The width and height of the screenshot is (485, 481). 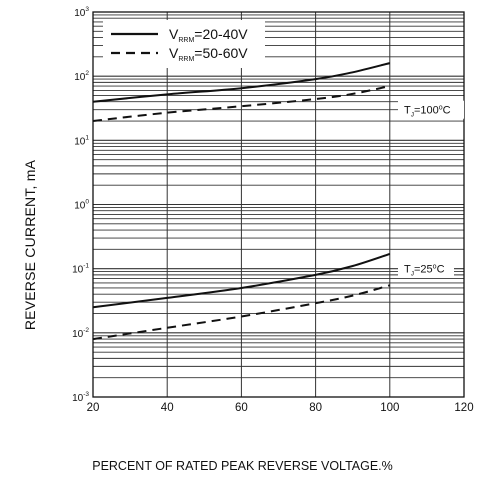 What do you see at coordinates (241, 103) in the screenshot?
I see `series-line-2-dashed` at bounding box center [241, 103].